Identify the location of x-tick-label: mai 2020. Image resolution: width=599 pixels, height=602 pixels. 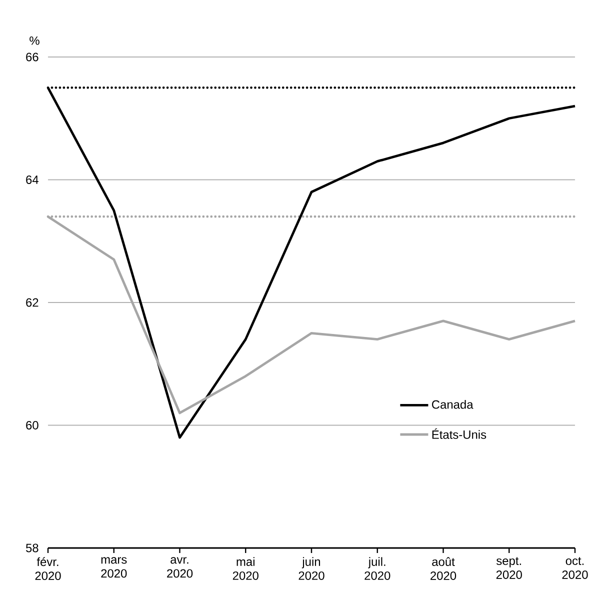
(245, 568).